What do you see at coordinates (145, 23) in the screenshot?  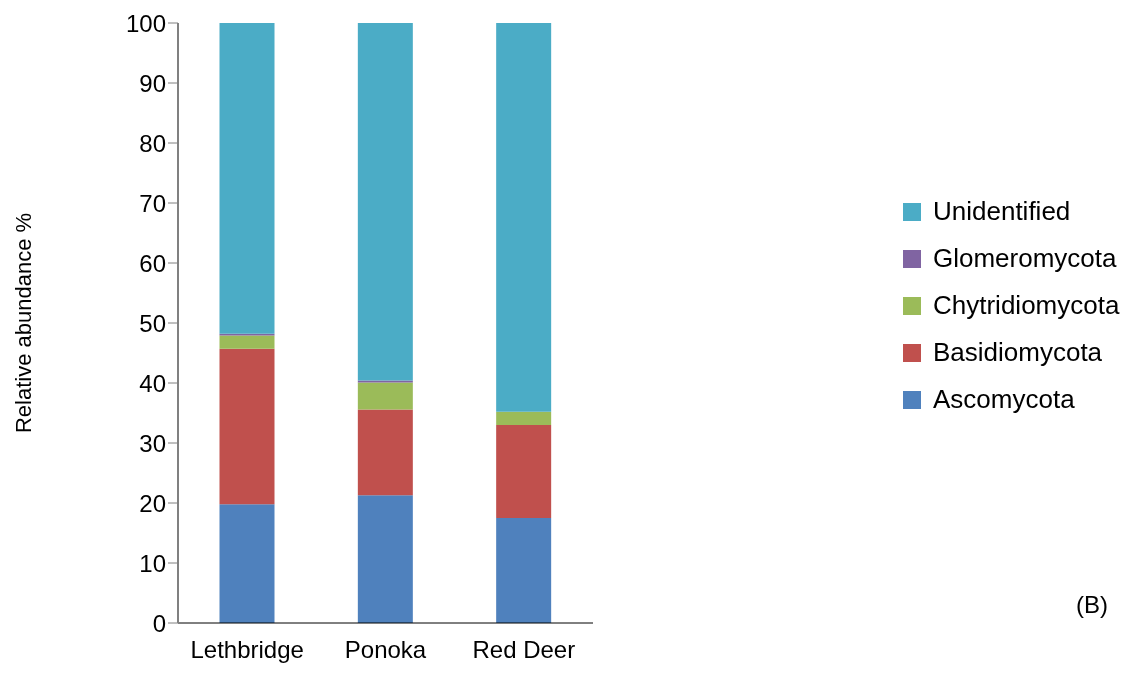 I see `y-tick-label: 100` at bounding box center [145, 23].